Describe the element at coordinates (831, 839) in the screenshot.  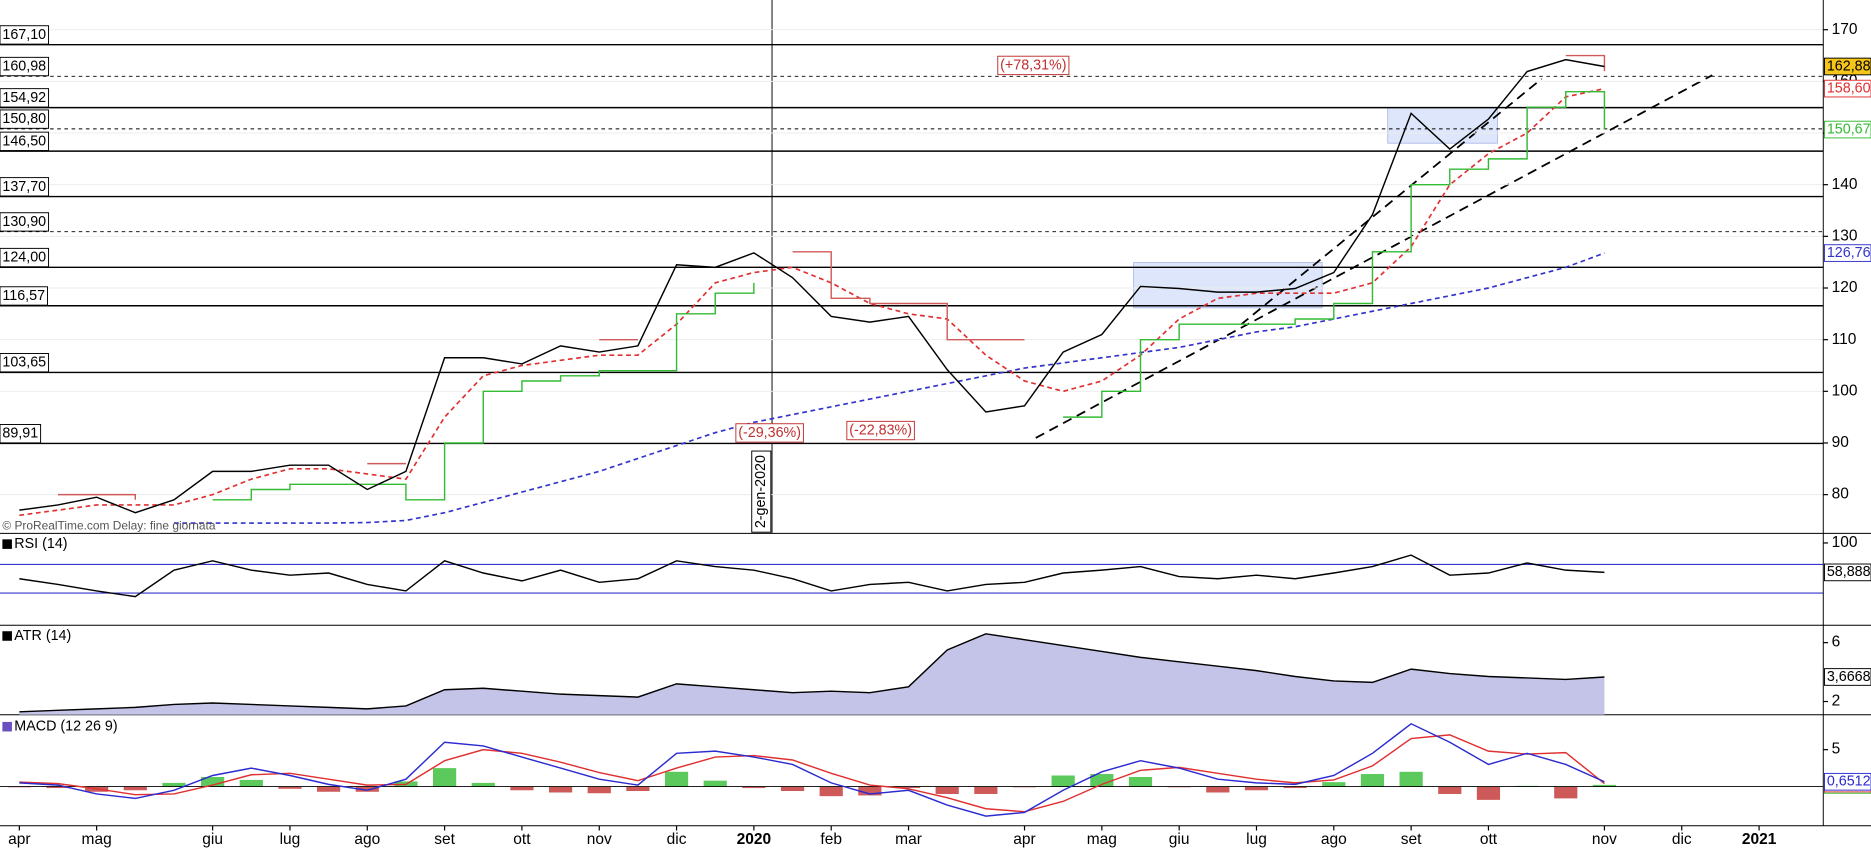
I see `x-tick-label: feb` at that location.